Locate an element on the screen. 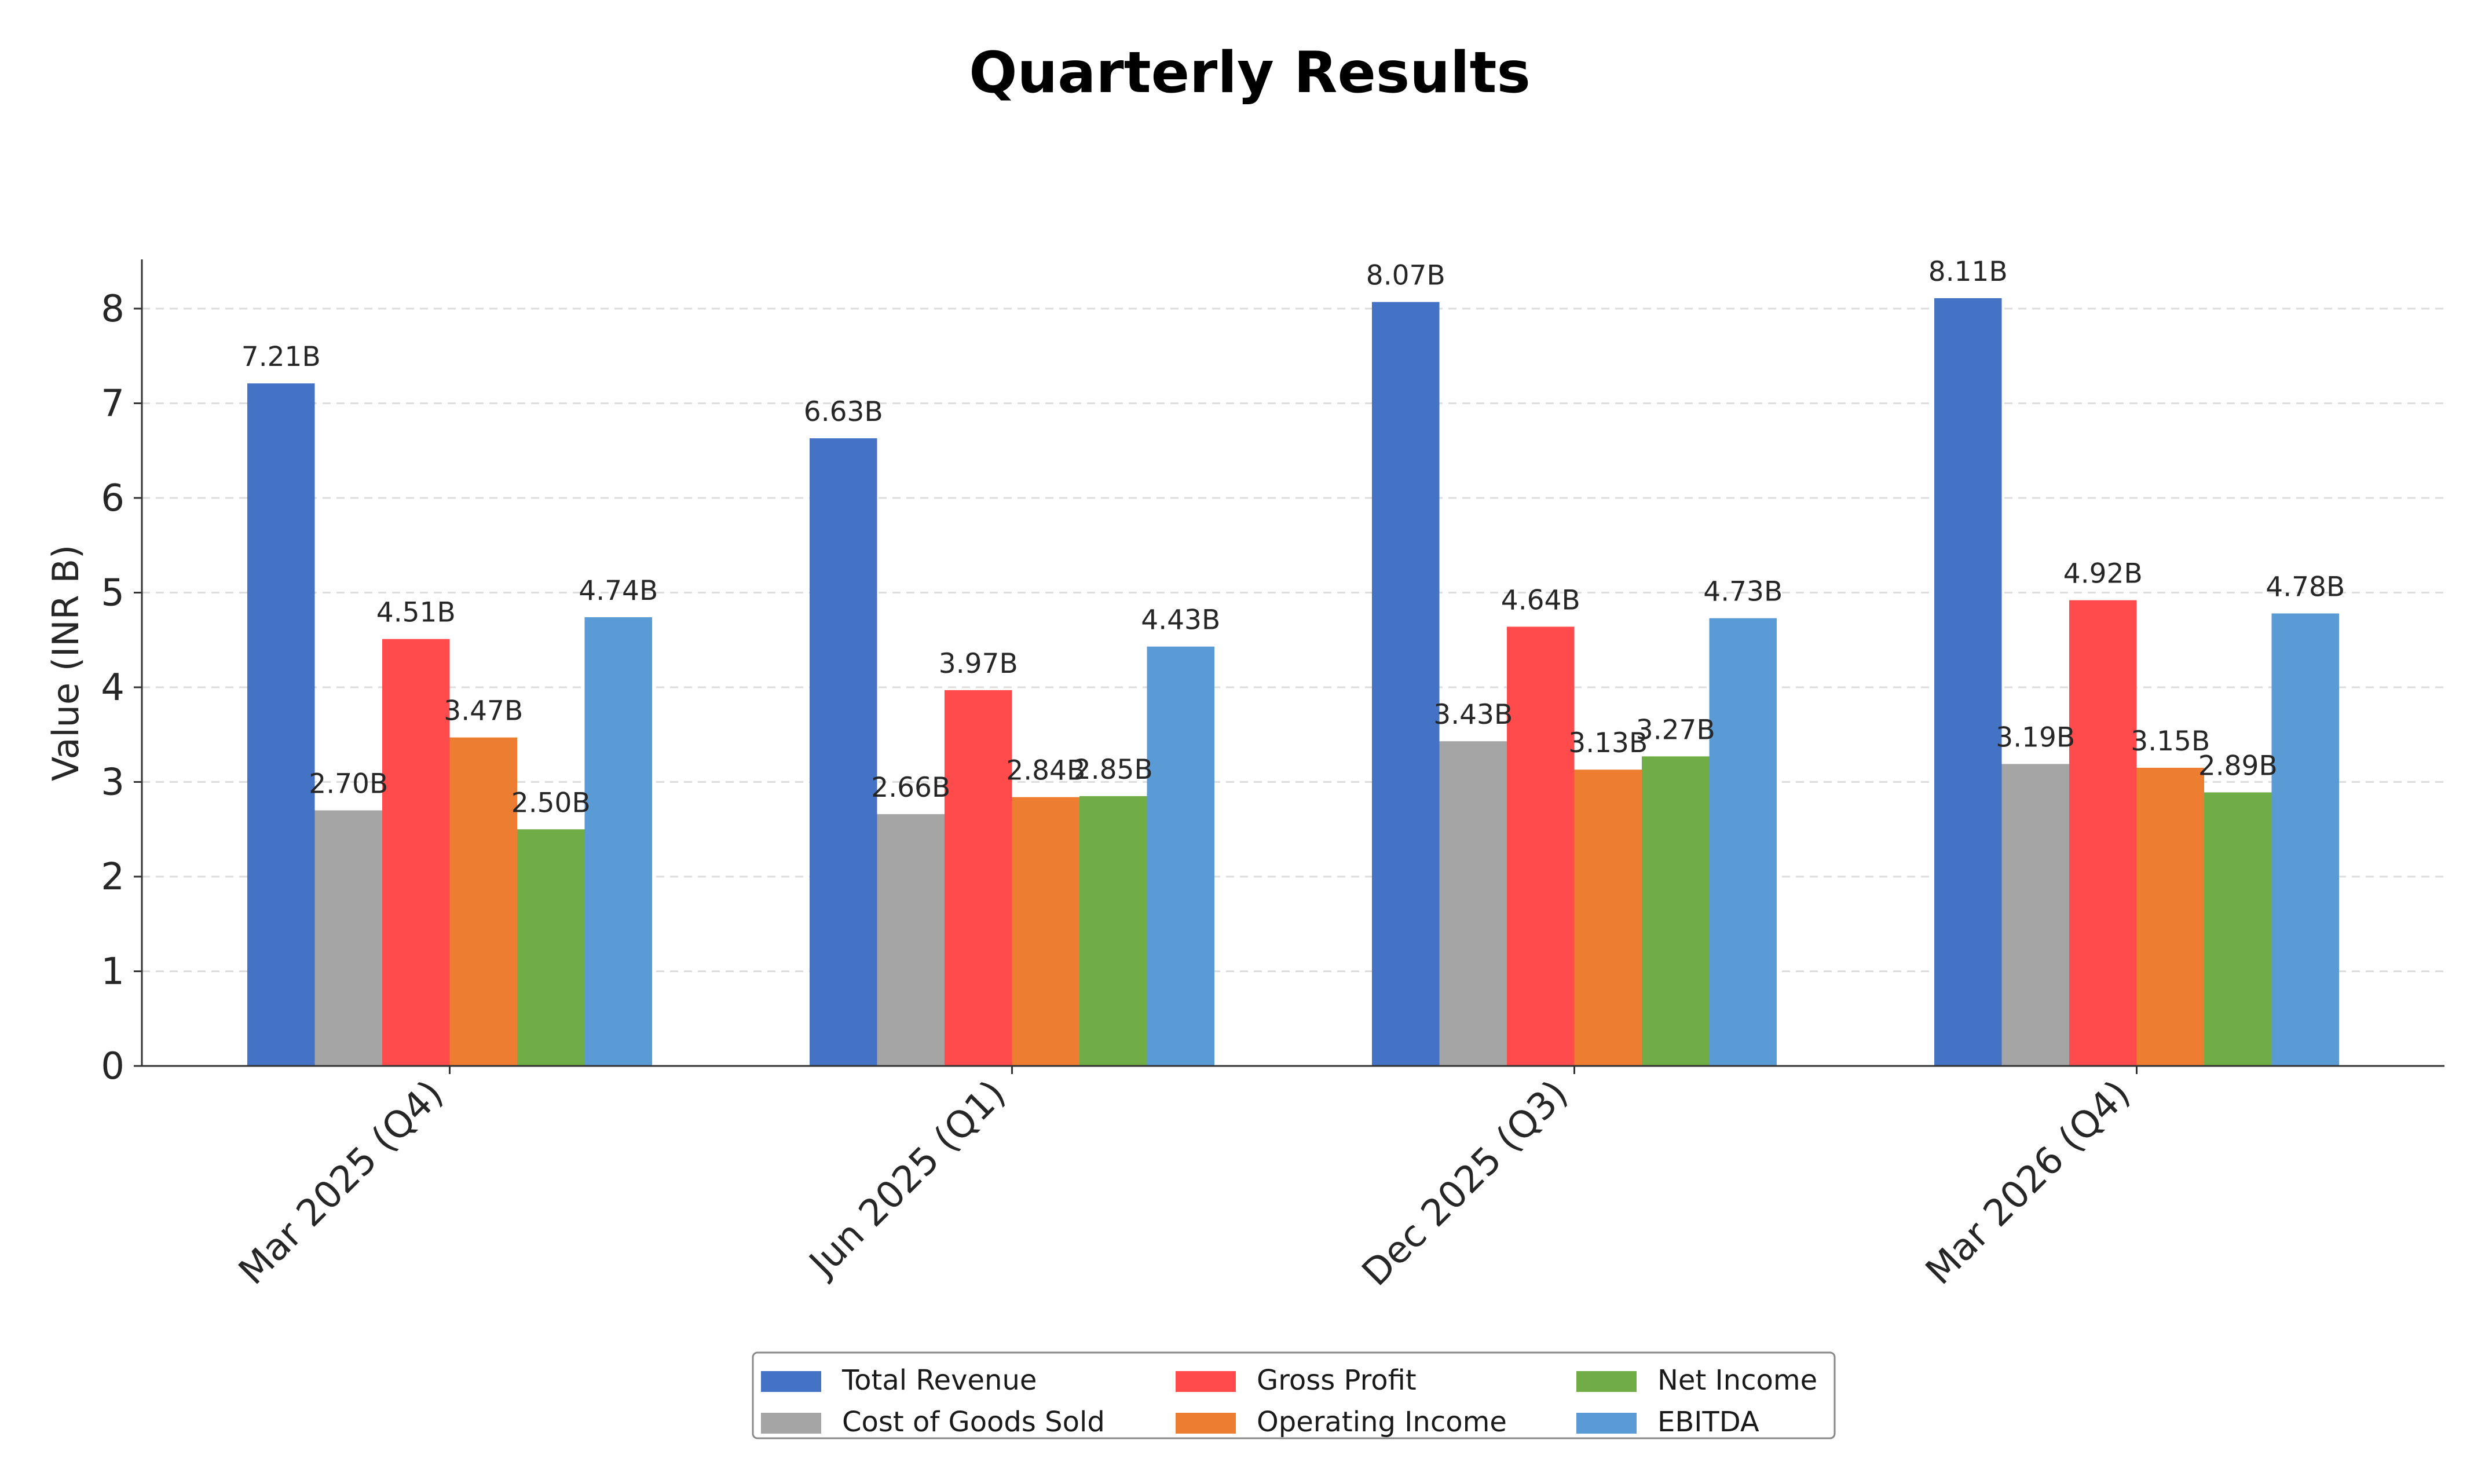 This screenshot has width=2485, height=1484. data-label: 2.70B is located at coordinates (348, 784).